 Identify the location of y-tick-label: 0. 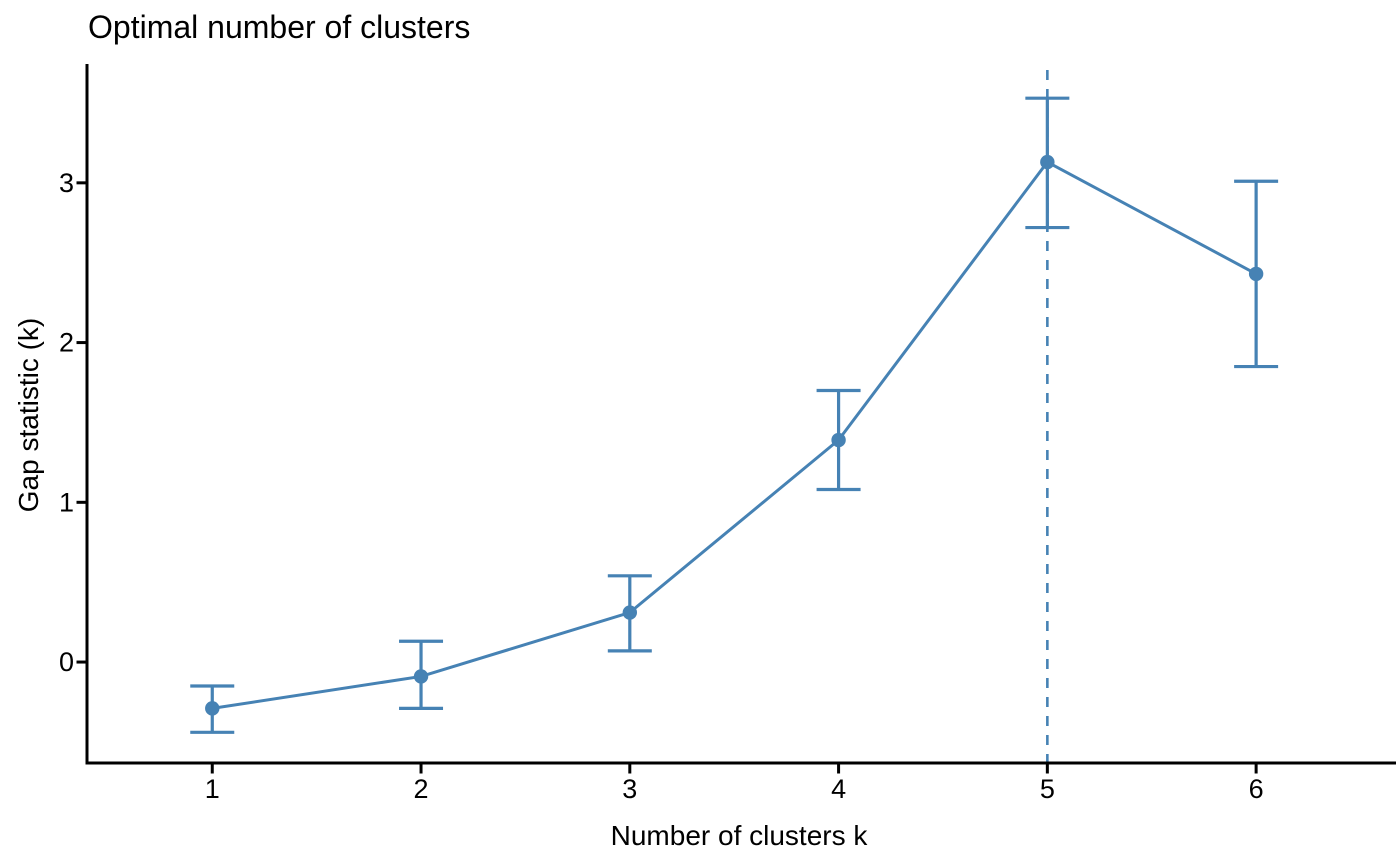
(66, 662).